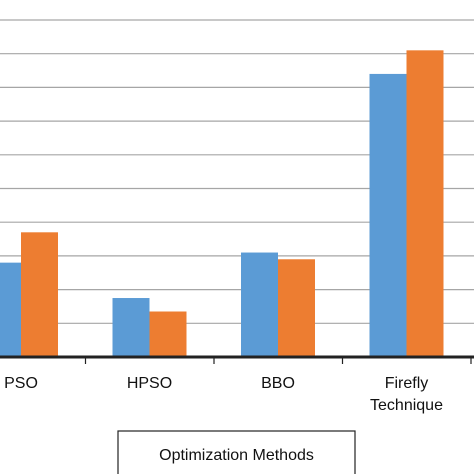  Describe the element at coordinates (149, 383) in the screenshot. I see `x-tick-label: HPSO` at that location.